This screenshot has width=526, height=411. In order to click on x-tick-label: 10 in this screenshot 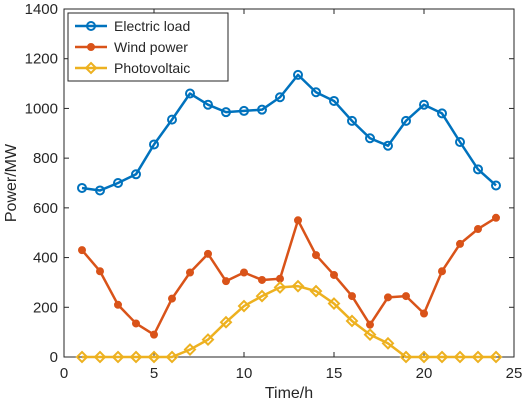, I will do `click(244, 373)`.